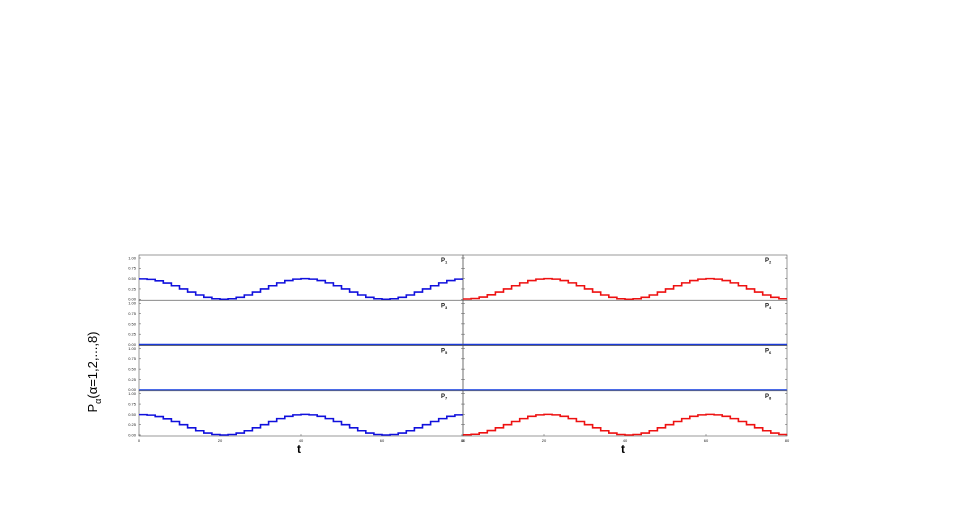 The width and height of the screenshot is (969, 526). I want to click on y-axis-title-sub: α, so click(98, 401).